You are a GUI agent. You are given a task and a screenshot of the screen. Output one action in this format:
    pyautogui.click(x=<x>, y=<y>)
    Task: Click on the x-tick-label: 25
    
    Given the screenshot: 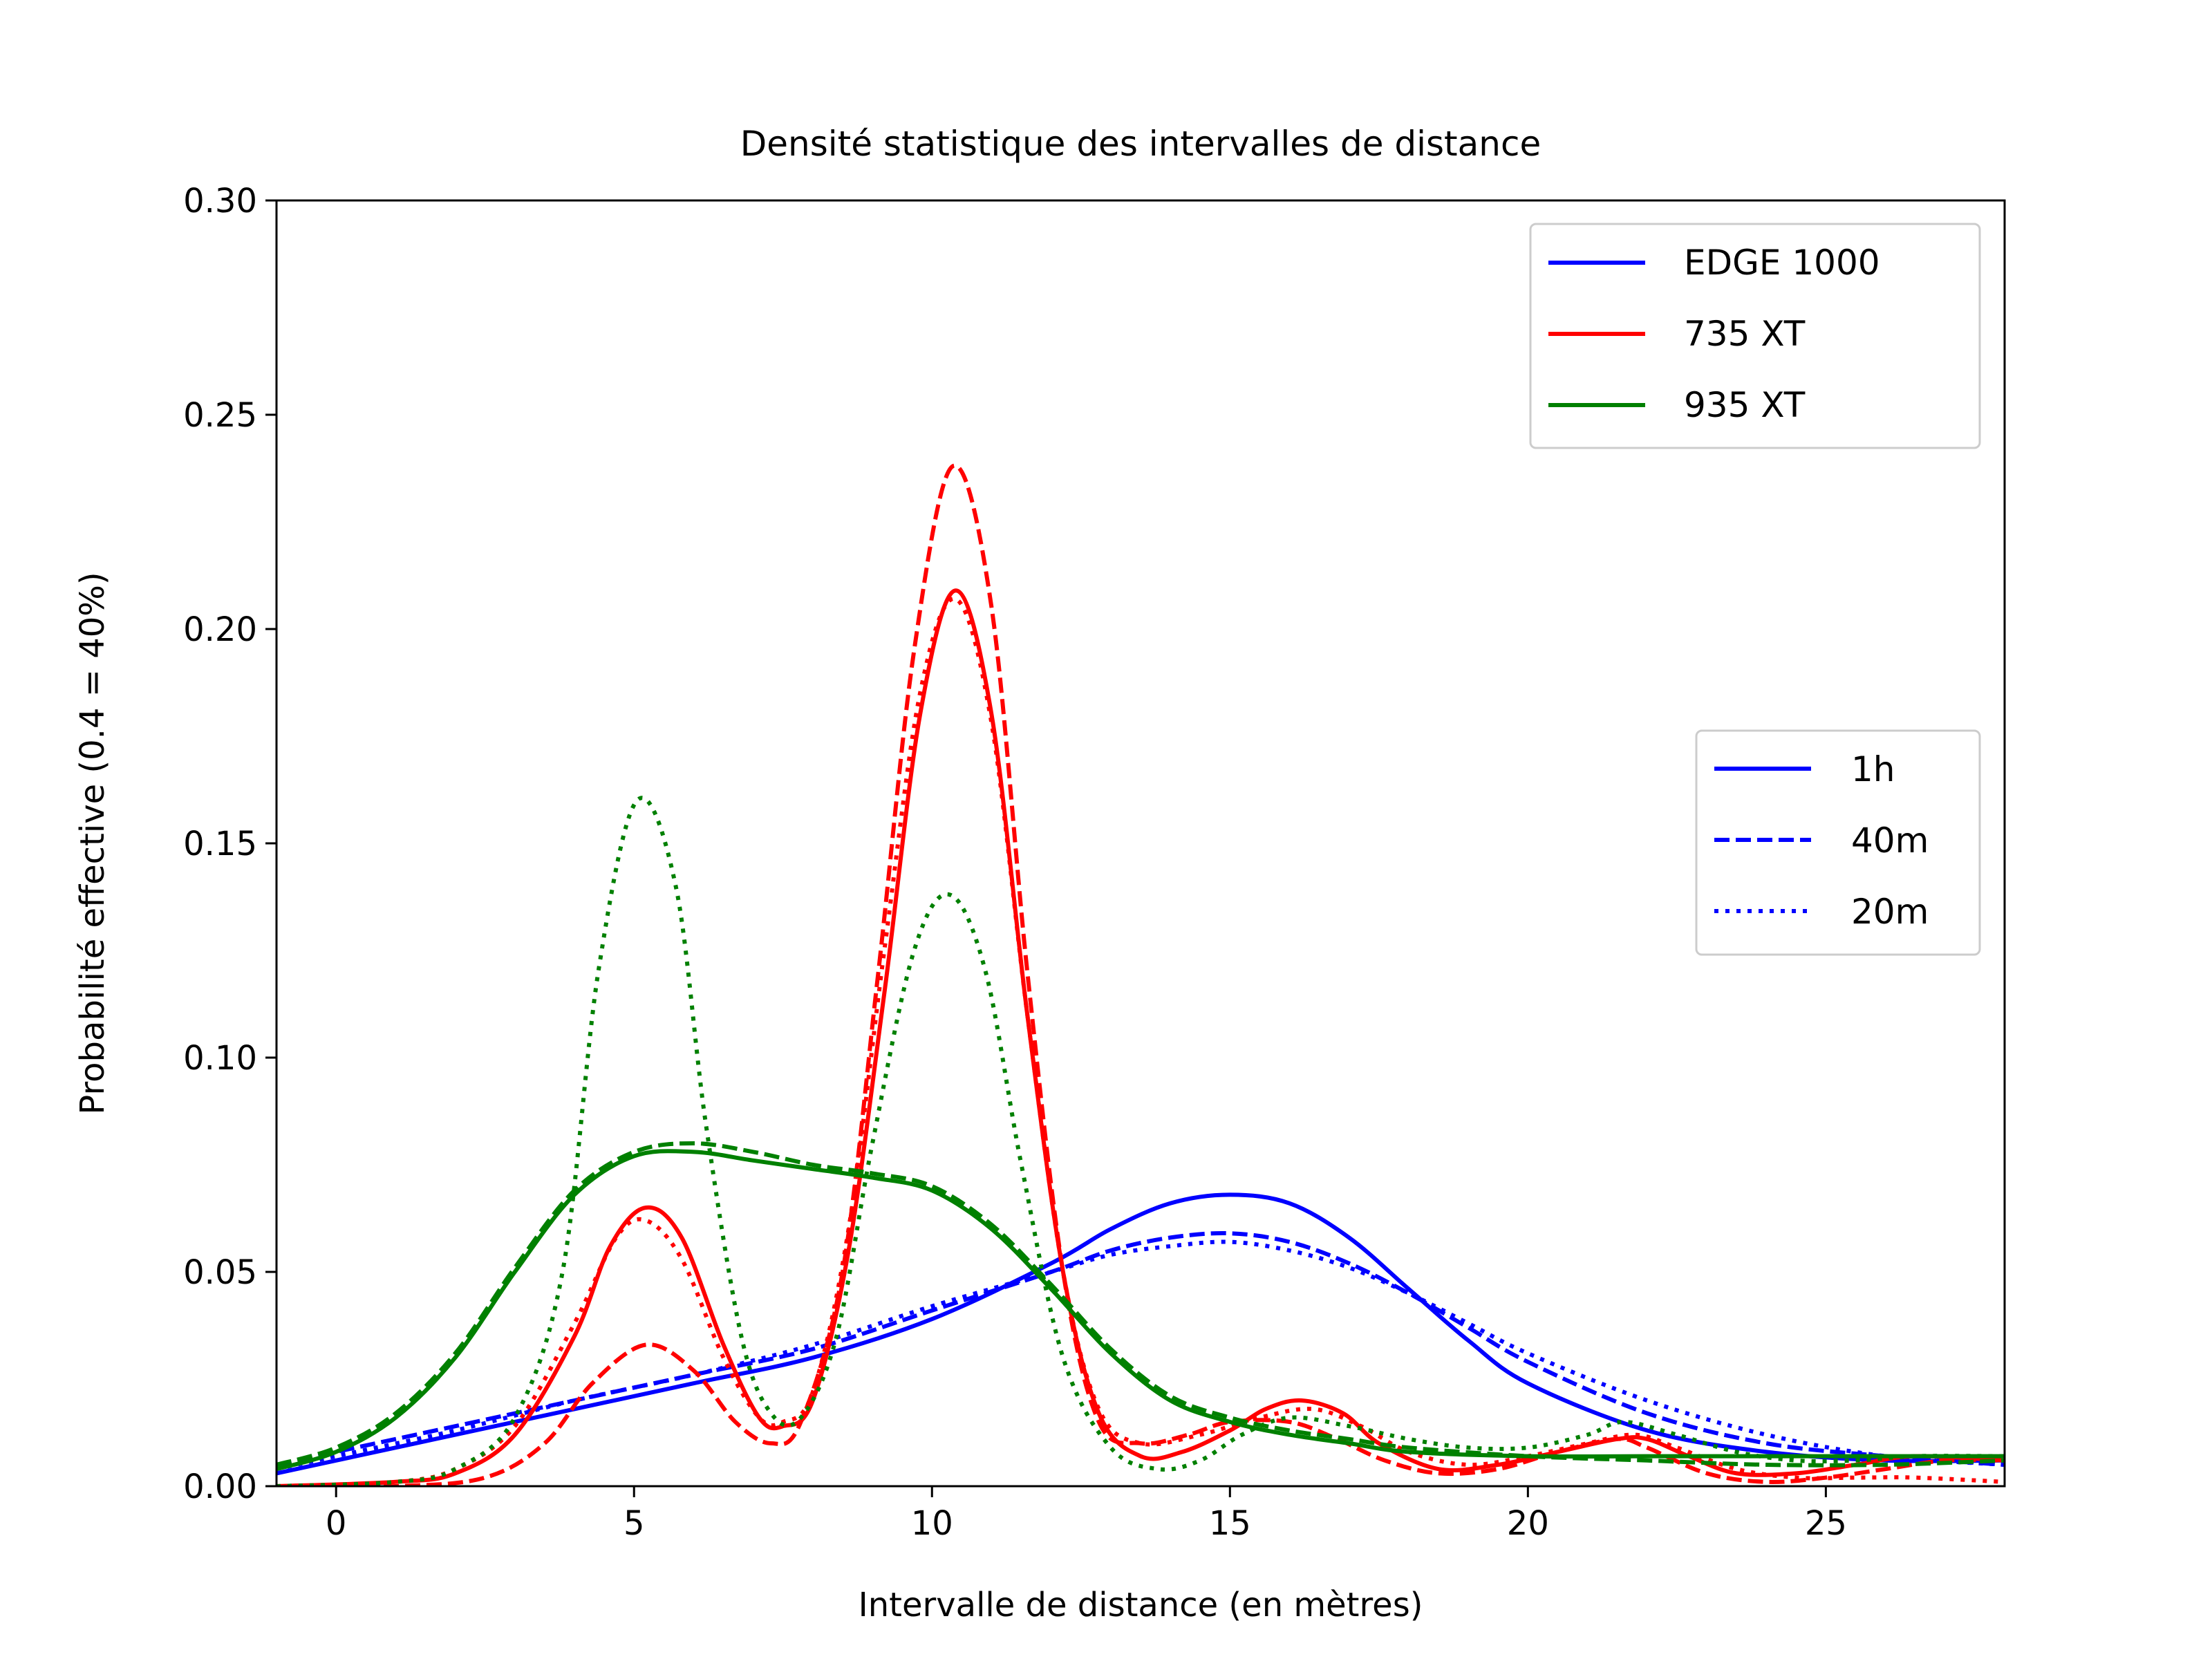 What is the action you would take?
    pyautogui.click(x=1826, y=1523)
    